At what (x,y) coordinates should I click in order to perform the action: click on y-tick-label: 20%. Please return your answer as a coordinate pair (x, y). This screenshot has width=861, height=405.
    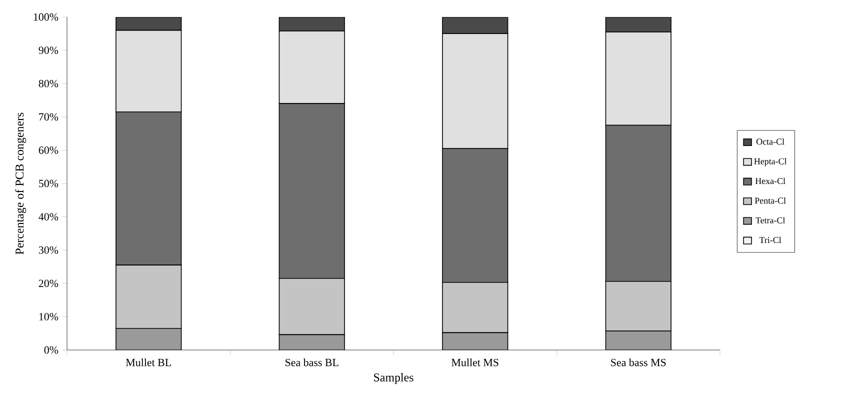
    Looking at the image, I should click on (48, 284).